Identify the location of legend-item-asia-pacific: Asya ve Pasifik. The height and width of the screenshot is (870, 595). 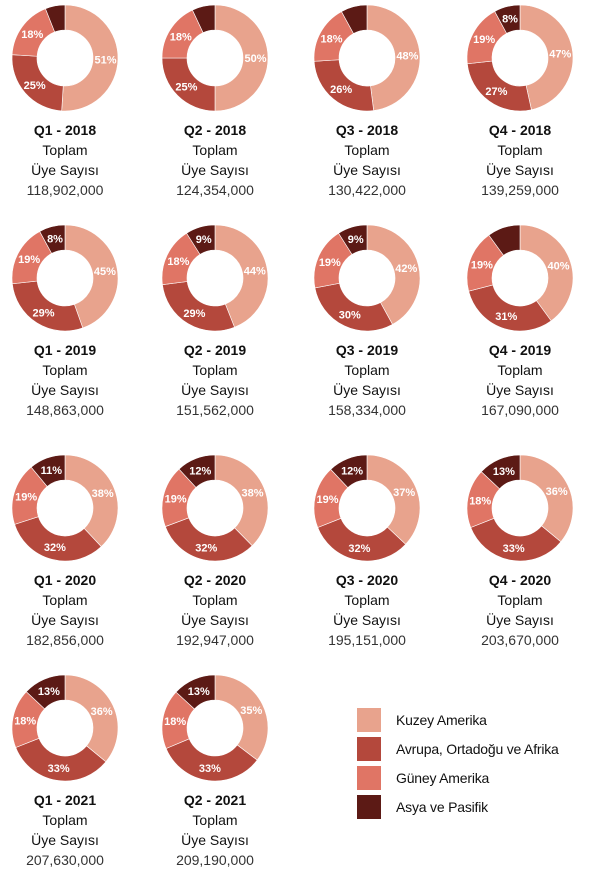
(475, 809).